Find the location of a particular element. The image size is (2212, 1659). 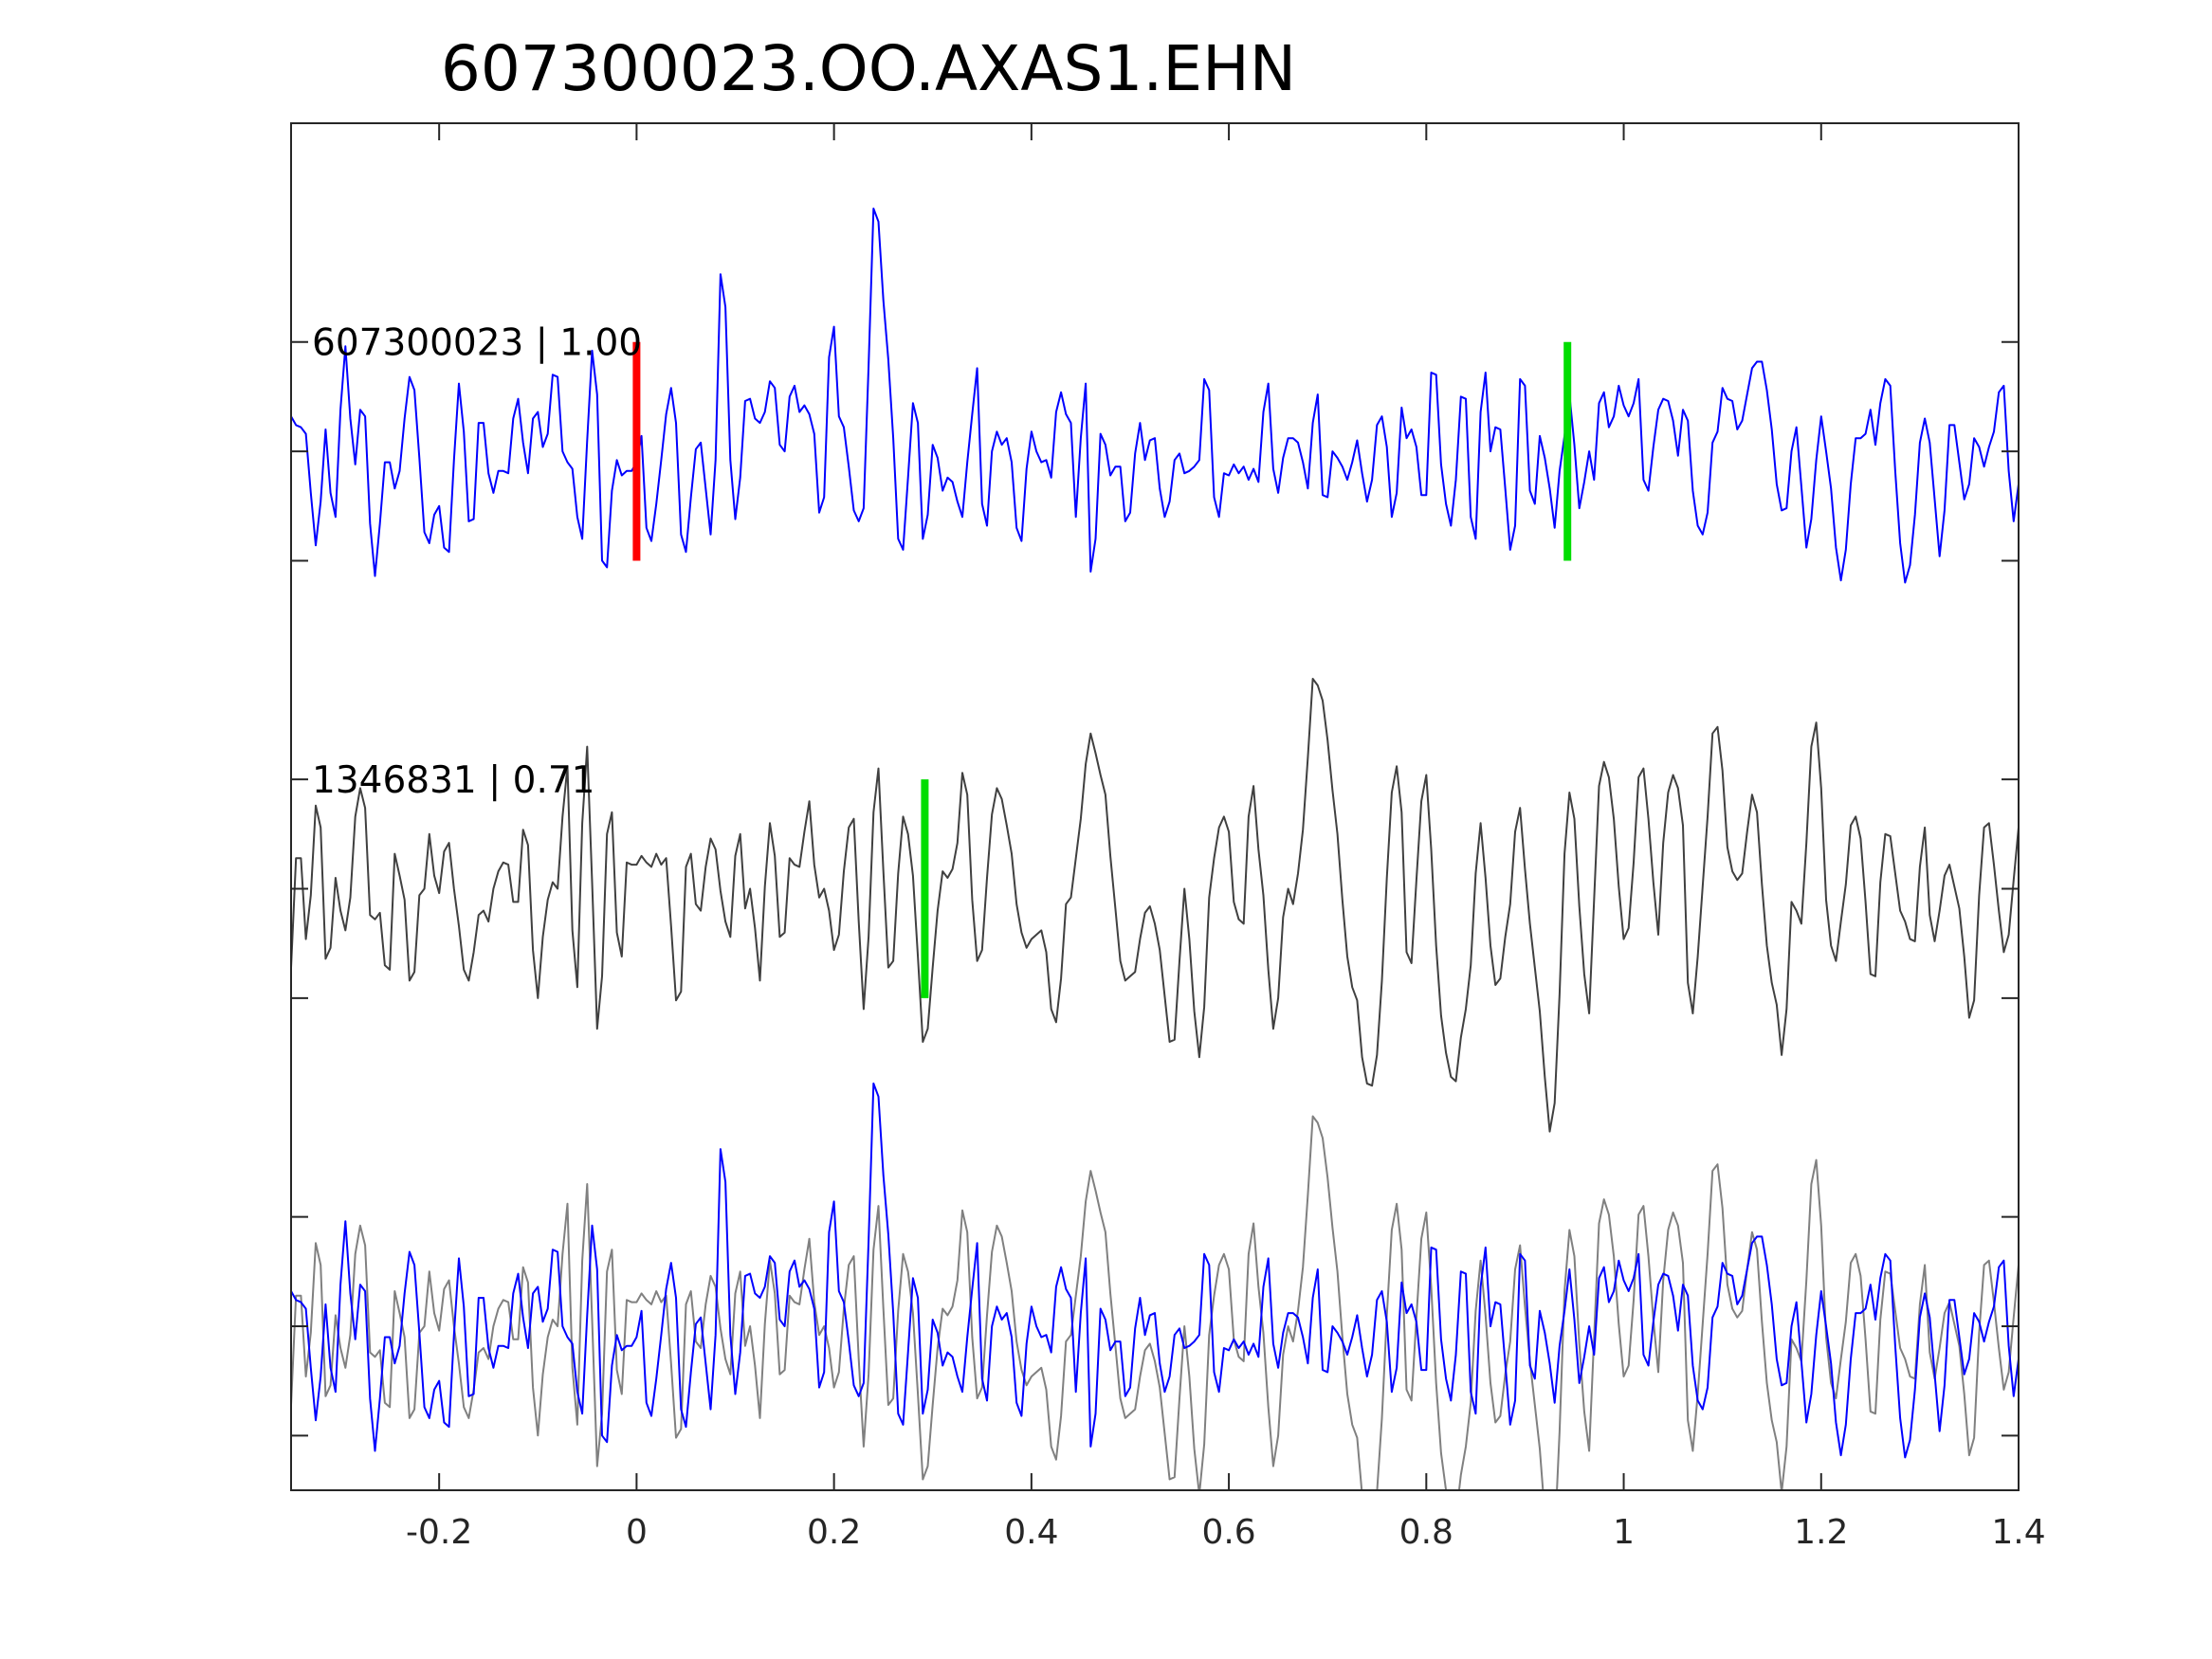

x-tick-label: 0.6 is located at coordinates (1228, 1532).